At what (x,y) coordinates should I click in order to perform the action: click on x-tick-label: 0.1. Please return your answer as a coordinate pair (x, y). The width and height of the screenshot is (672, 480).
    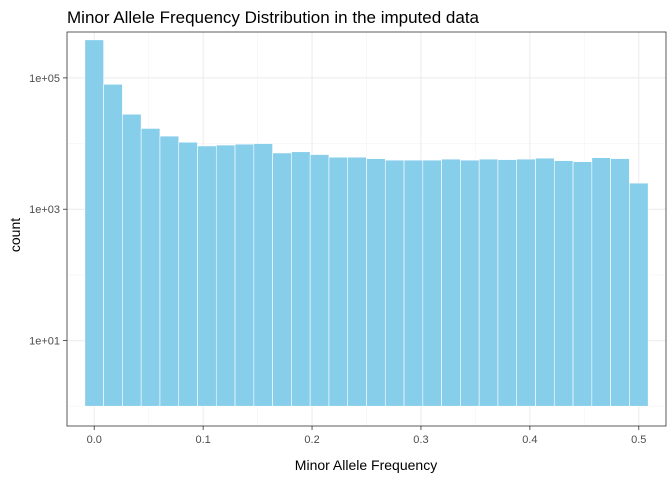
    Looking at the image, I should click on (202, 440).